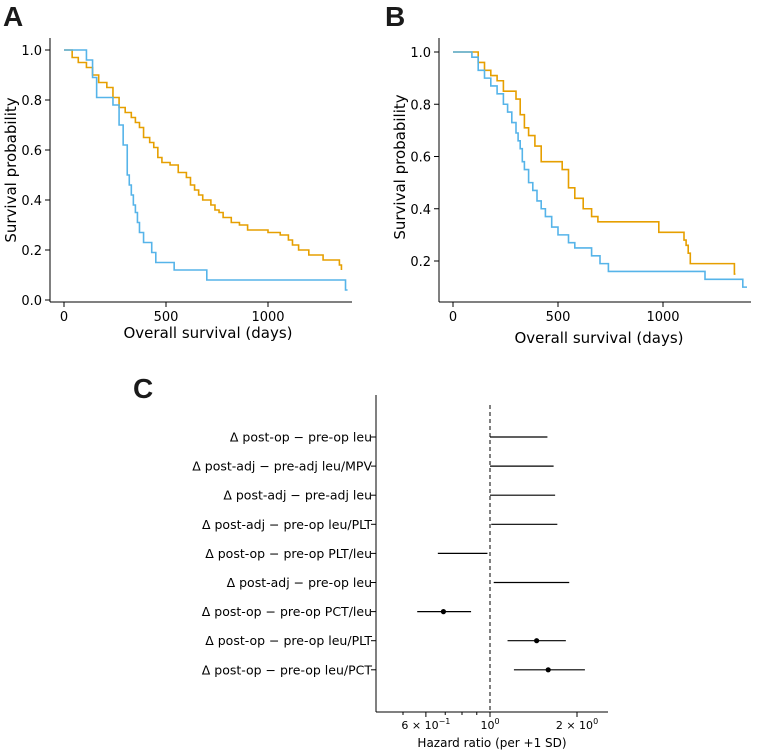 The height and width of the screenshot is (750, 762). What do you see at coordinates (282, 466) in the screenshot?
I see `row-label-1: Δ post-adj − pre-adj leu/MPV` at bounding box center [282, 466].